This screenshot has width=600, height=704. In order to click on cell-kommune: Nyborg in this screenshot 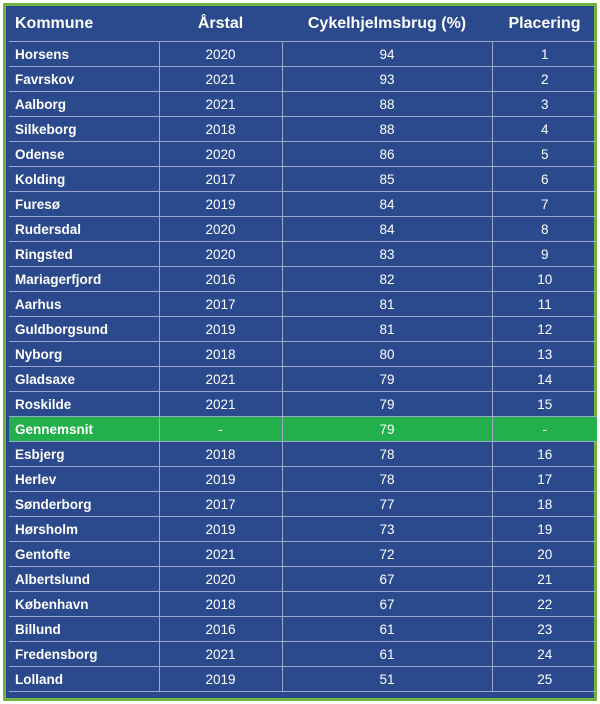, I will do `click(84, 354)`.